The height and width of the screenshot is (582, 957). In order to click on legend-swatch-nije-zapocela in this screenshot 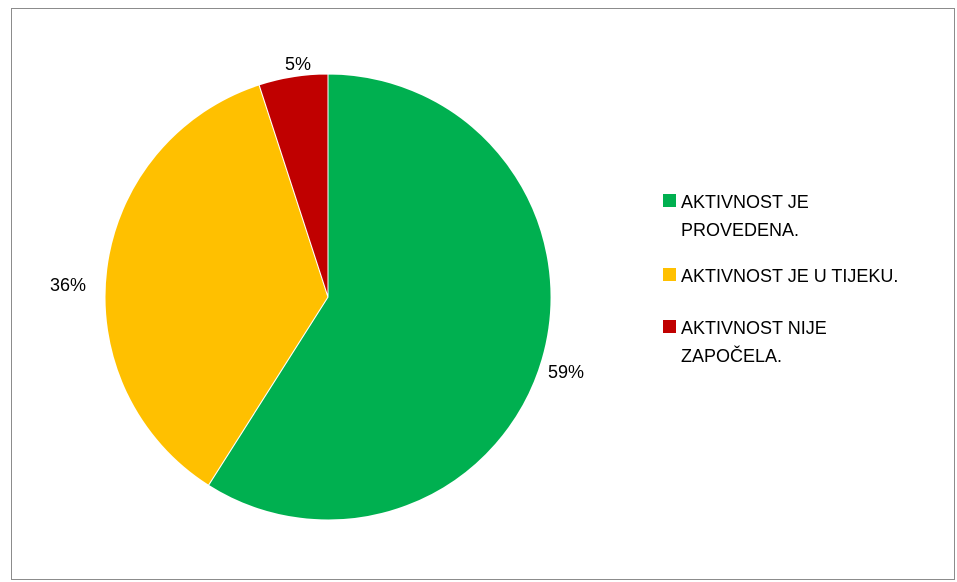, I will do `click(669, 326)`.